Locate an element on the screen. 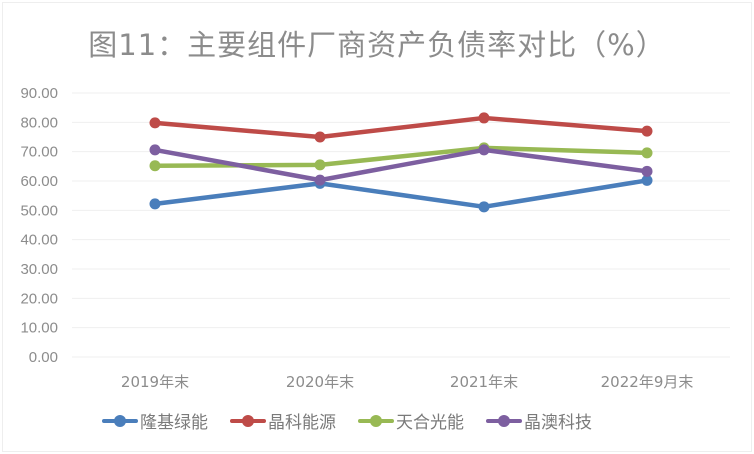  y-tick-label: 70.00 is located at coordinates (39, 152).